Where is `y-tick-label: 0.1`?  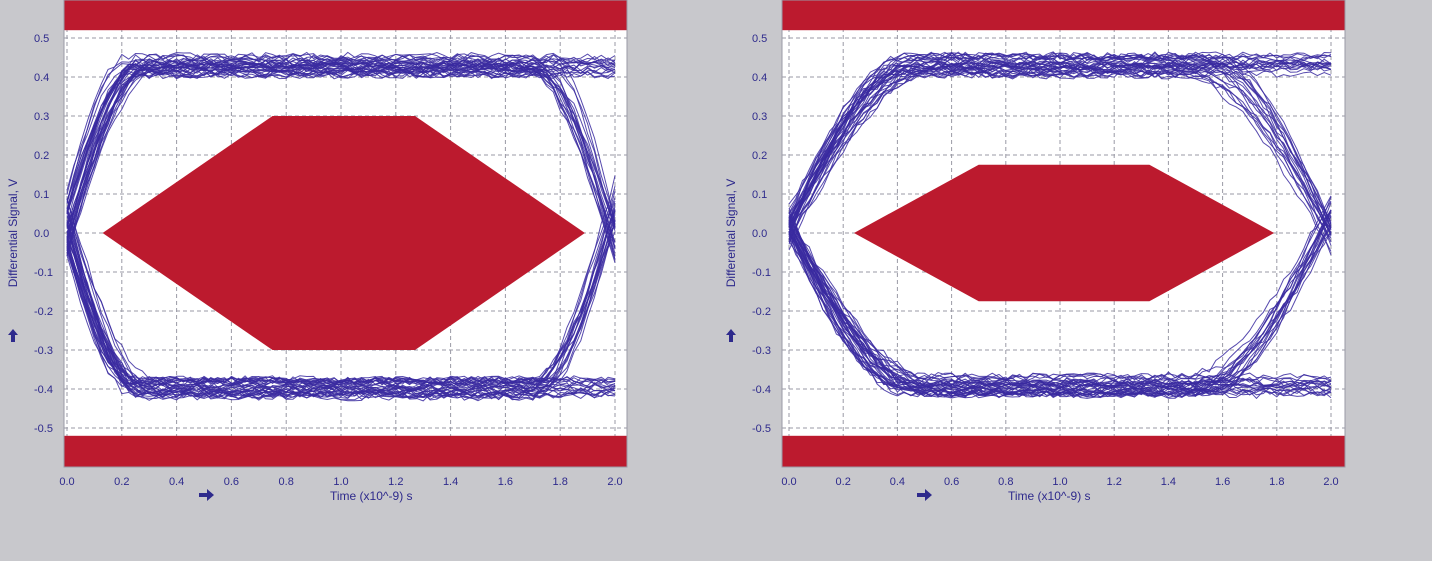 y-tick-label: 0.1 is located at coordinates (759, 195).